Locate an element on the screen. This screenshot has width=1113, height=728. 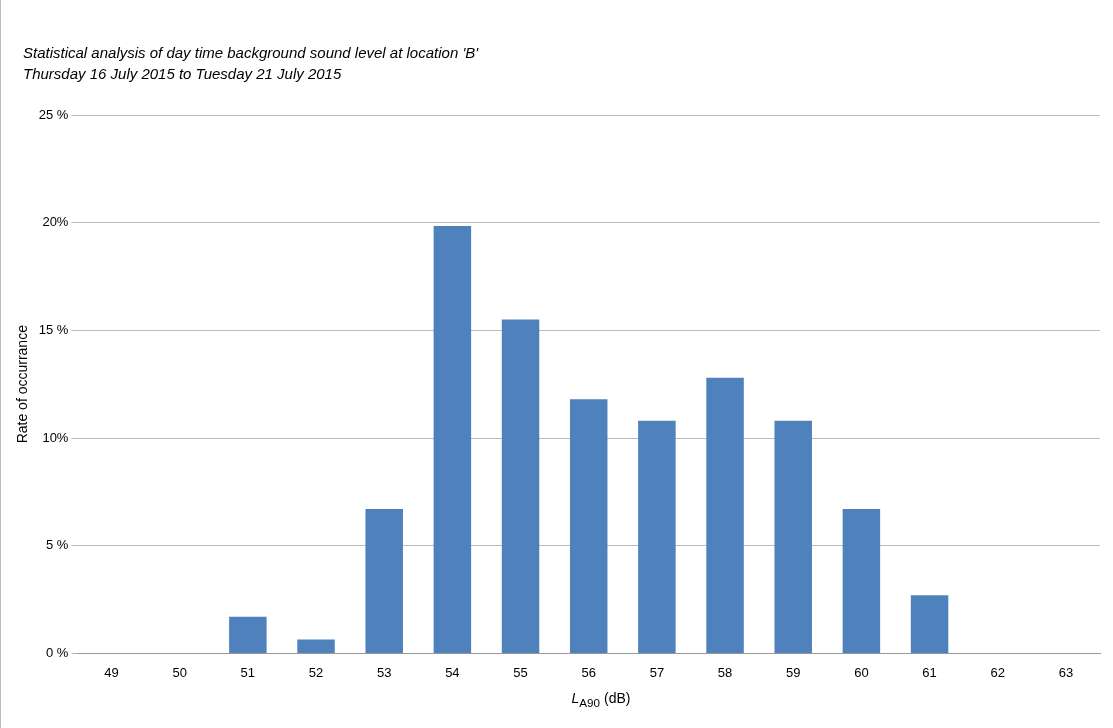
x-tick-label: 60 is located at coordinates (861, 672).